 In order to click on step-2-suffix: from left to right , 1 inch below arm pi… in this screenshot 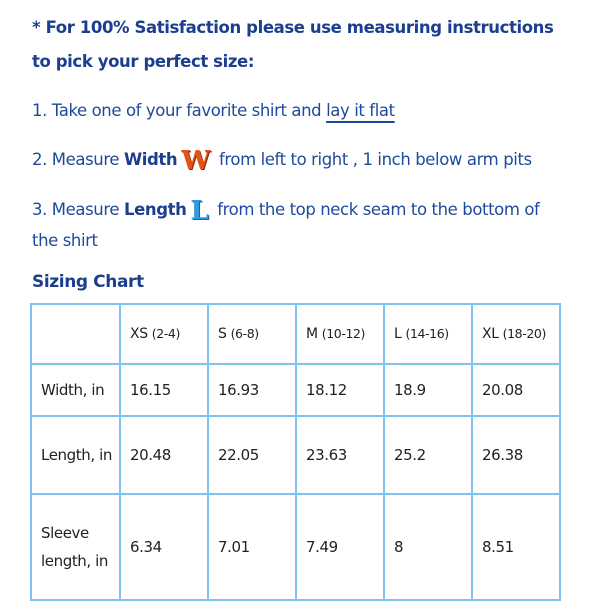, I will do `click(373, 159)`.